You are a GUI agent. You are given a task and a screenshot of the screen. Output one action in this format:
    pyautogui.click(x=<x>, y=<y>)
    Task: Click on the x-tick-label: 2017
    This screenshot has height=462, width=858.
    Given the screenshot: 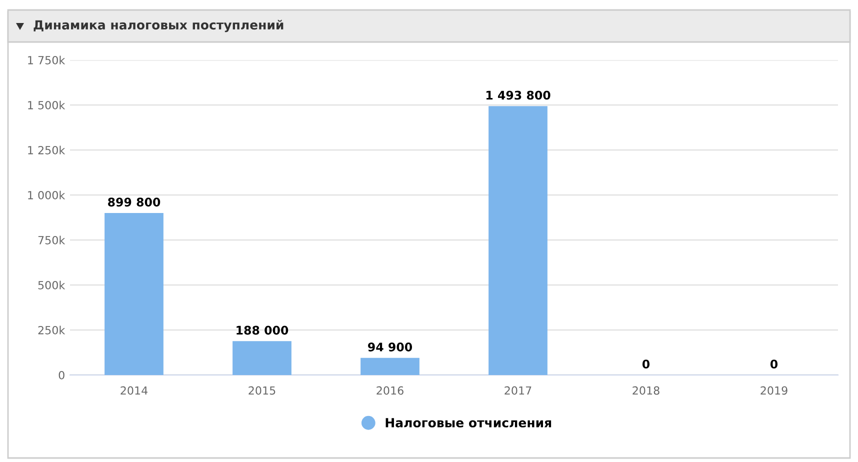 What is the action you would take?
    pyautogui.click(x=518, y=390)
    